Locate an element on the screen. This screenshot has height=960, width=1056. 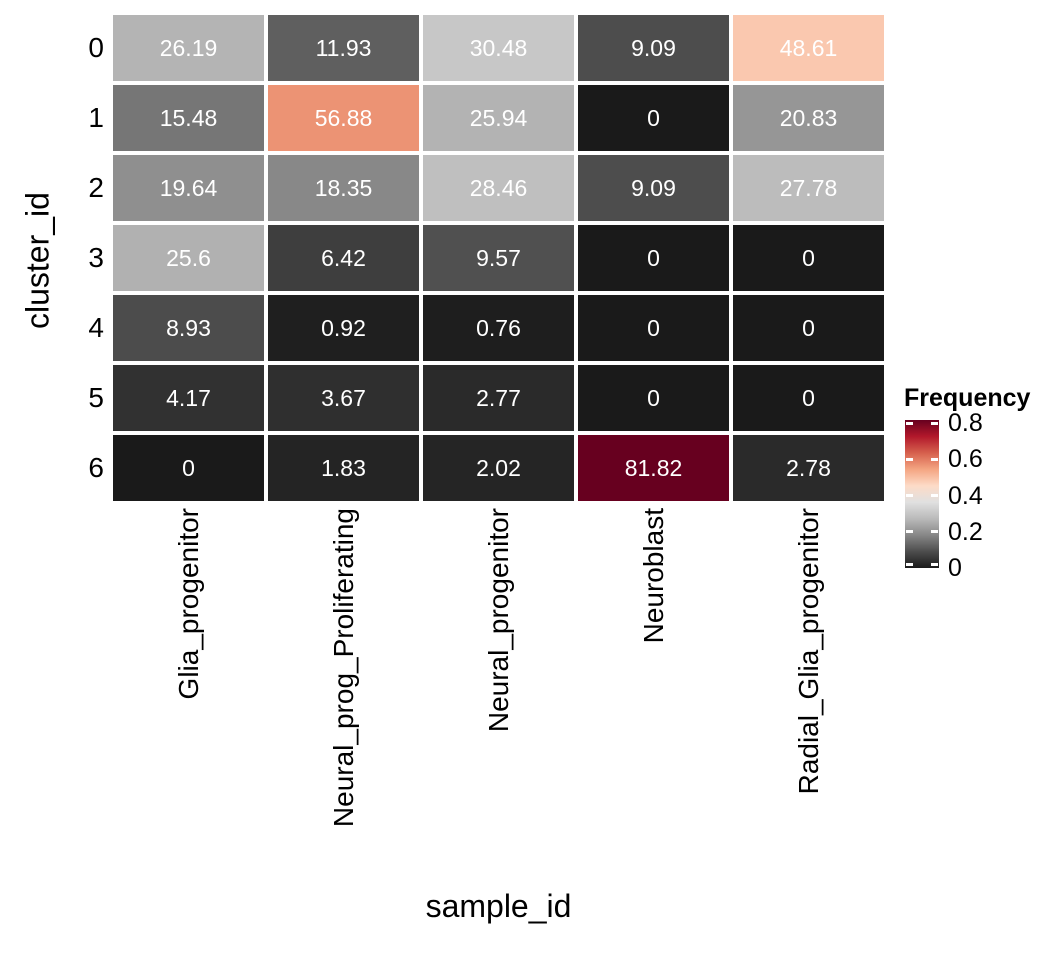
heatmap-cell: 28.46 is located at coordinates (498, 188).